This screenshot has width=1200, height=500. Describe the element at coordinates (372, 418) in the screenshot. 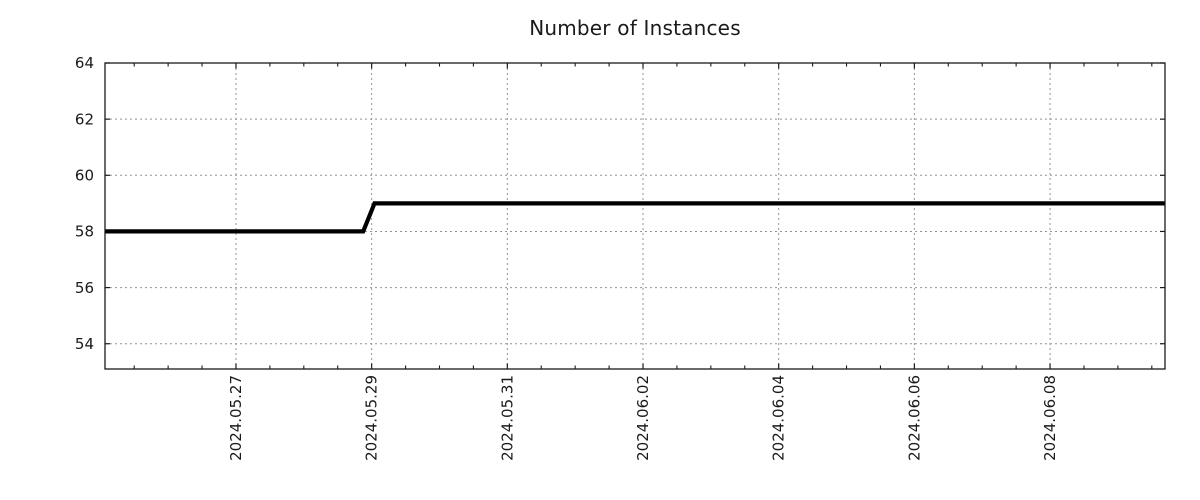

I see `x-tick-label: 2024.05.29` at that location.